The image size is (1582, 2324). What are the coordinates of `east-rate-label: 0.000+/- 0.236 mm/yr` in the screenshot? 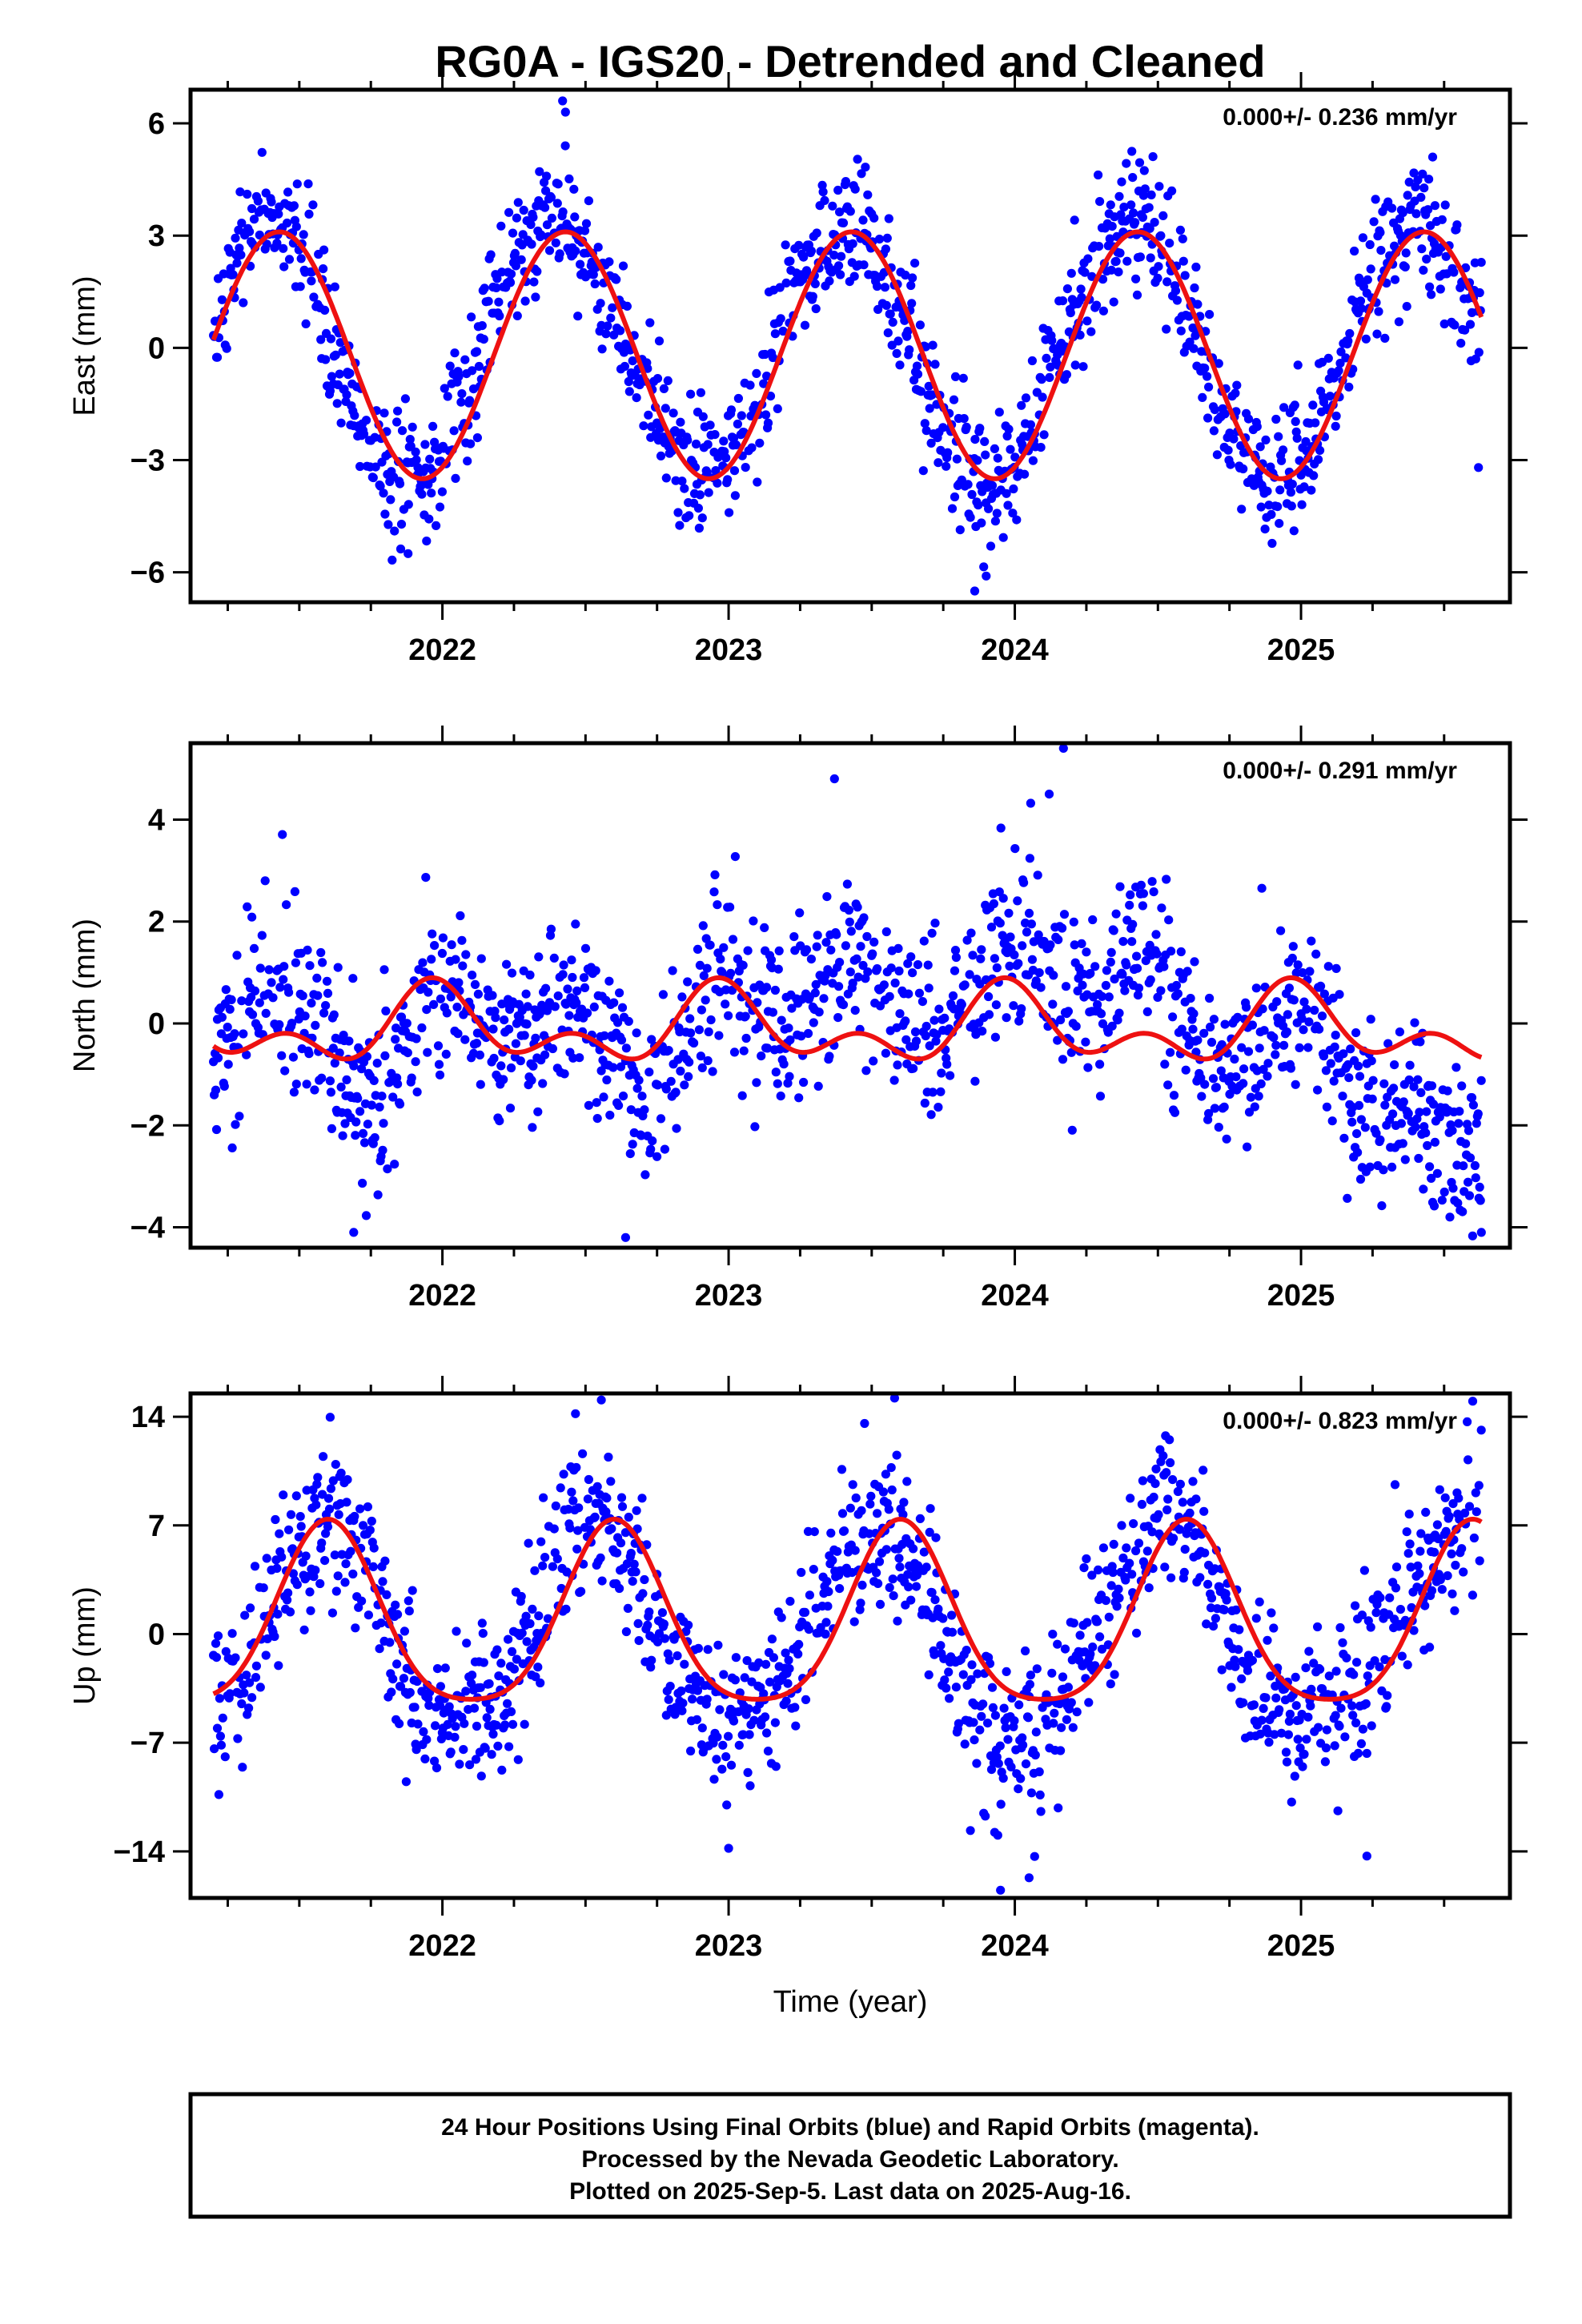 It's located at (1340, 118).